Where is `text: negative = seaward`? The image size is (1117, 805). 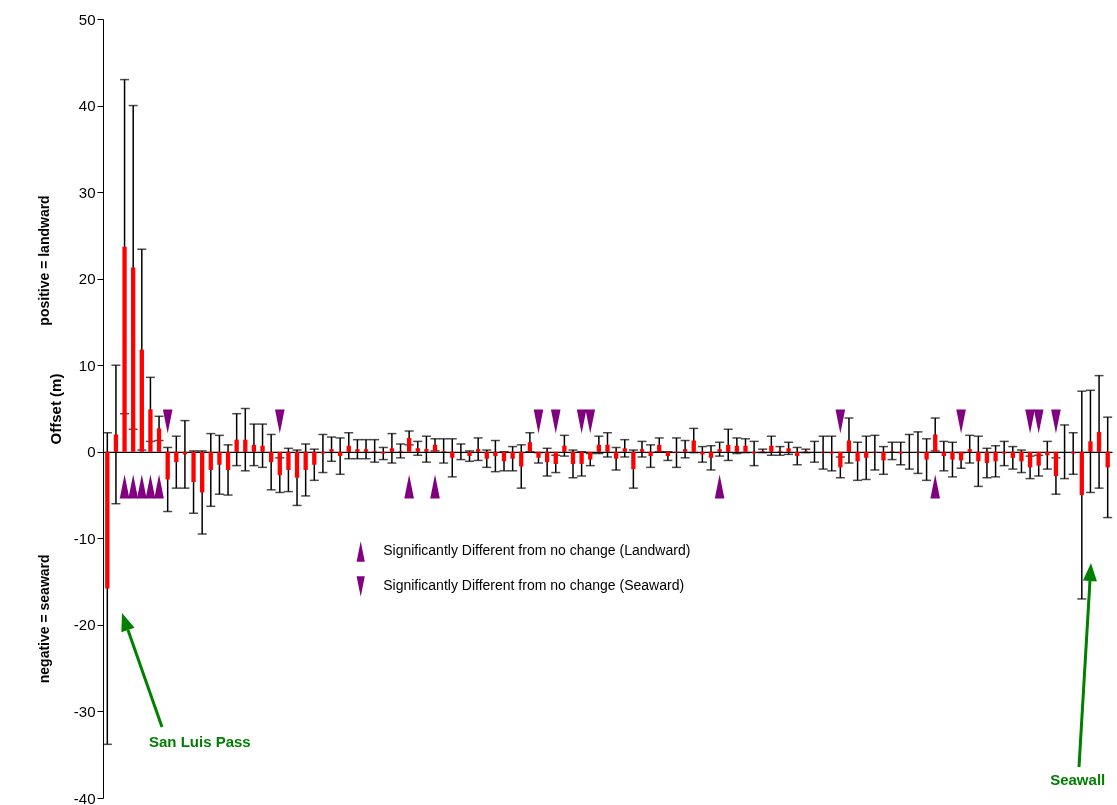
text: negative = seaward is located at coordinates (44, 619).